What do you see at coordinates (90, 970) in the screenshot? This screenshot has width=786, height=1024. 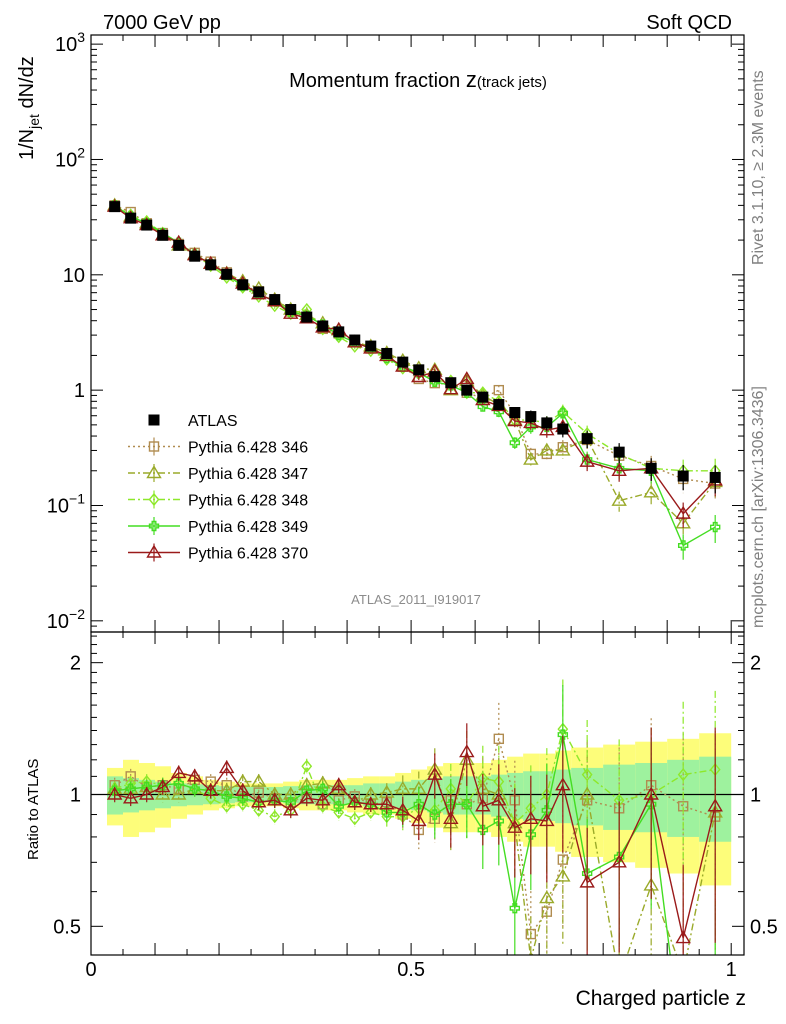 I see `x-tick-label: 0` at bounding box center [90, 970].